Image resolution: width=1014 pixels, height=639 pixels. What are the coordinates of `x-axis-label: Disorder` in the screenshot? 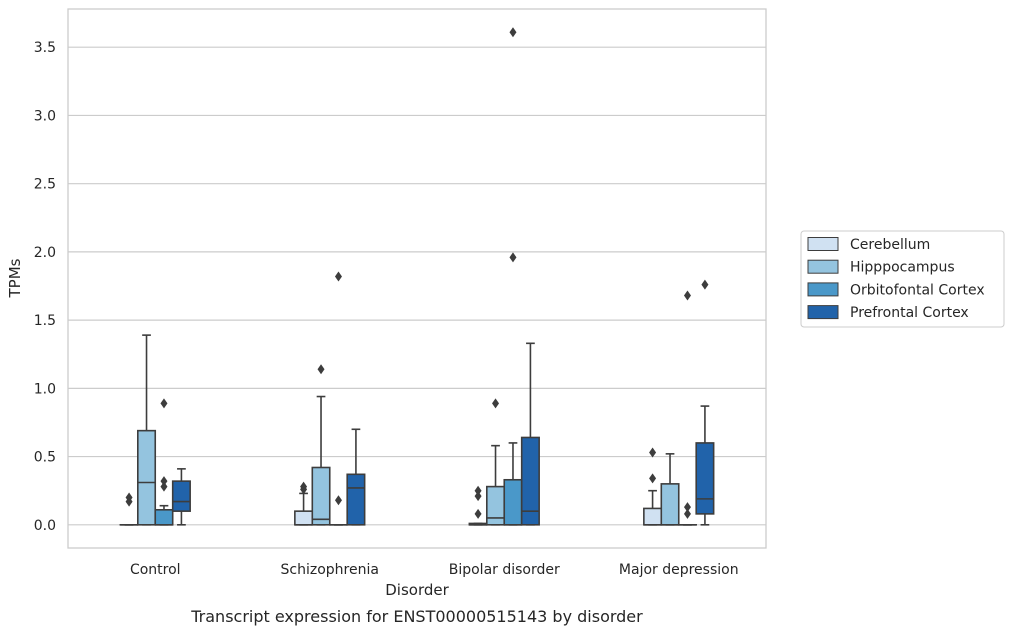 It's located at (417, 590).